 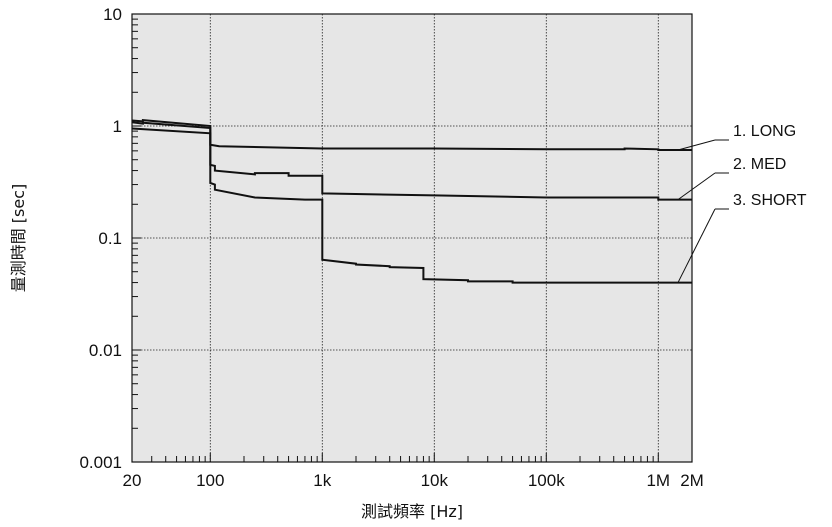 I want to click on x-tick-label: 2M, so click(x=692, y=480).